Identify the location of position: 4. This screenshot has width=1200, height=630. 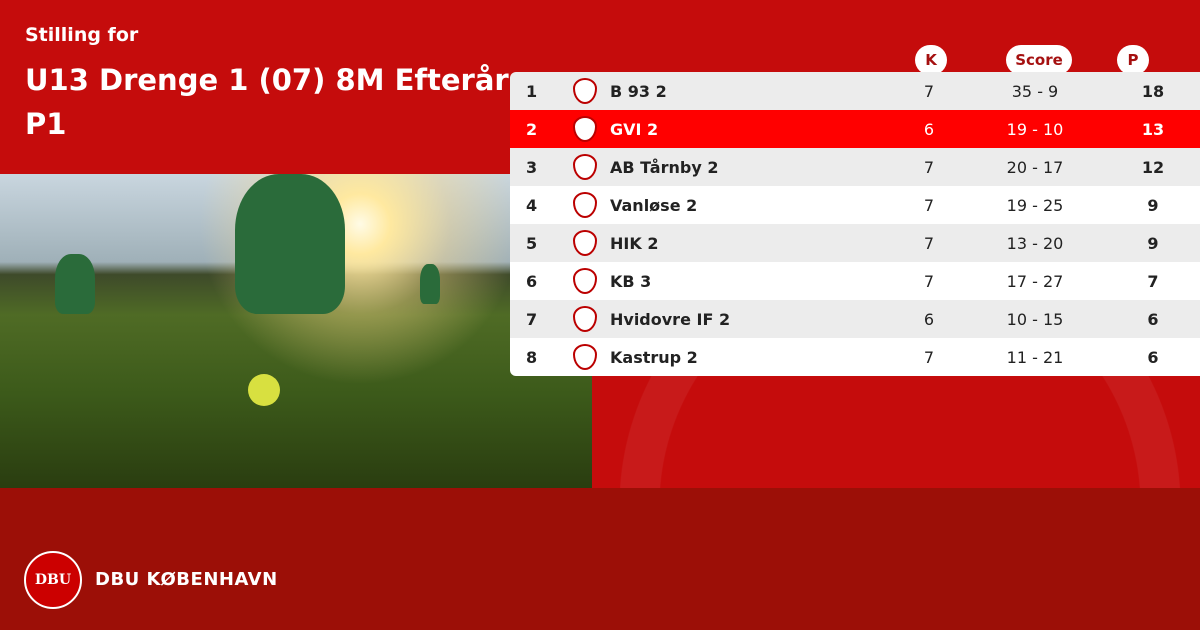
(532, 205).